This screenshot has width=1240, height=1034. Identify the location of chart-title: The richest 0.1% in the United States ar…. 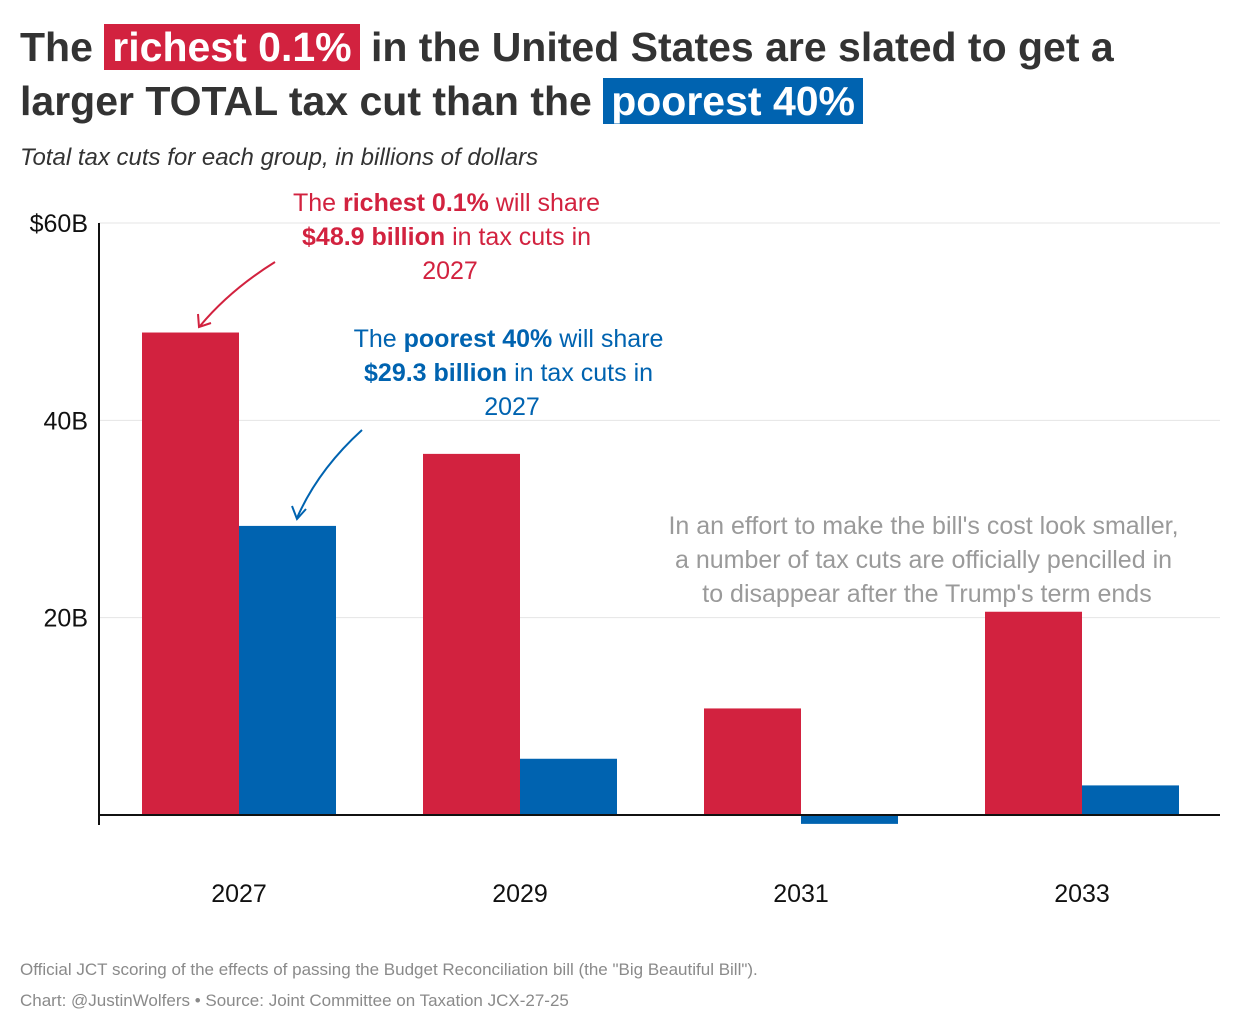
(620, 74).